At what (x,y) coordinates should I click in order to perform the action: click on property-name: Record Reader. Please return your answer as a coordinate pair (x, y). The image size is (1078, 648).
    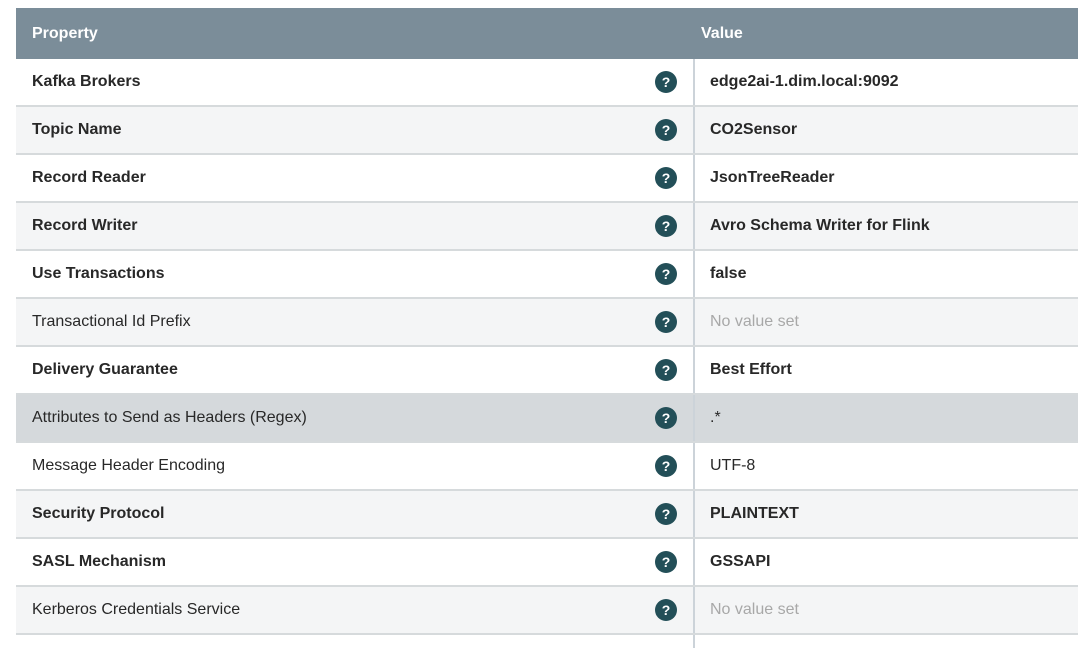
    Looking at the image, I should click on (89, 177).